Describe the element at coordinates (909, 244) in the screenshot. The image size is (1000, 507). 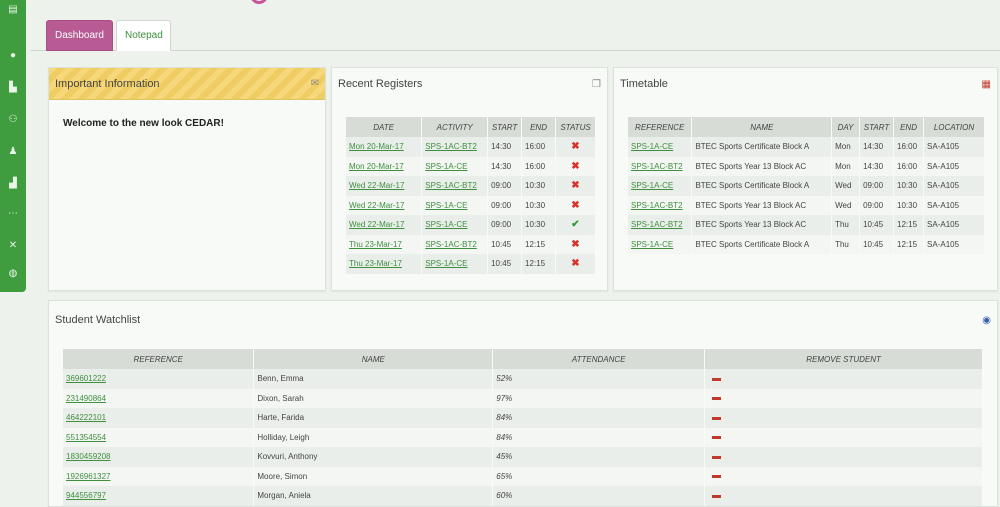
I see `timetable-end: 12:15` at that location.